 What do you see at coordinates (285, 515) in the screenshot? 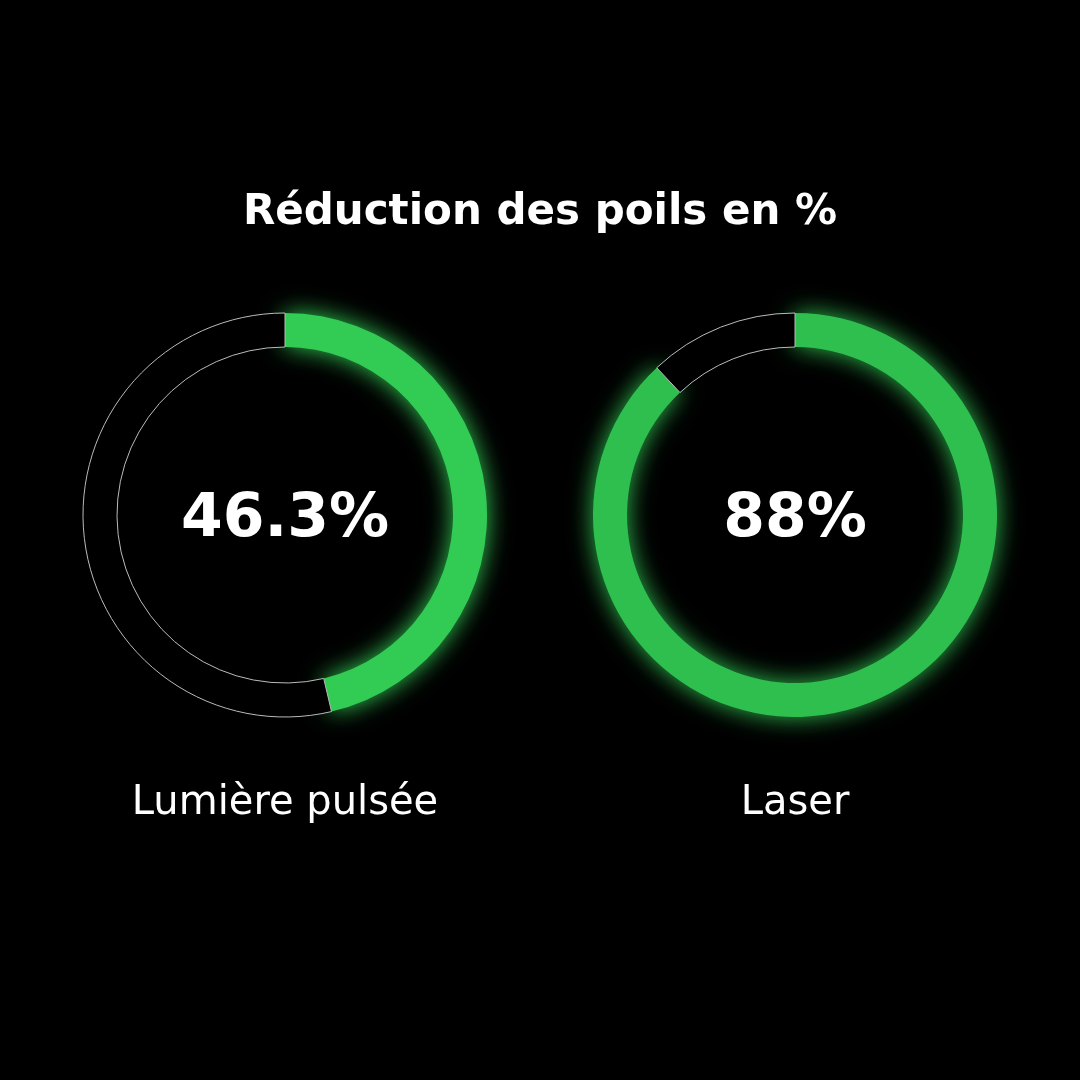
I see `text: 46.3%` at bounding box center [285, 515].